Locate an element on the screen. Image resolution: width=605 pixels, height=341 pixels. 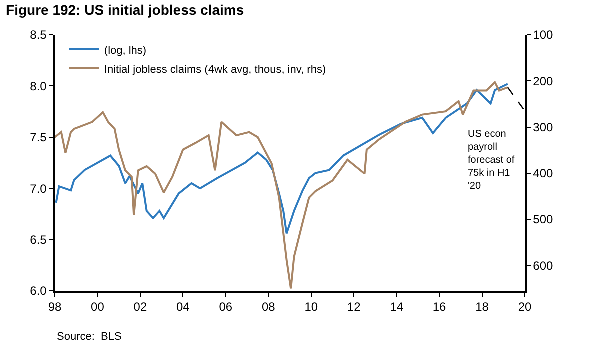
chart-title: Figure 192: US initial jobless claims is located at coordinates (125, 10).